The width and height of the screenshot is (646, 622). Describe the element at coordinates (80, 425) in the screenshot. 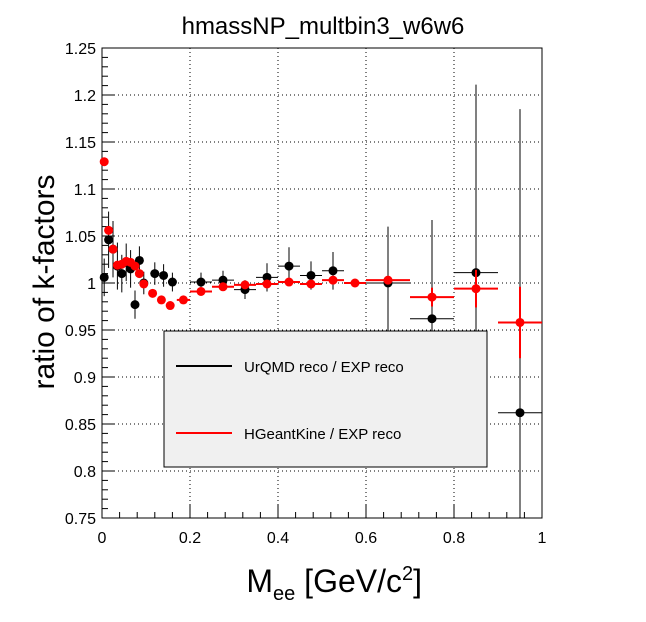

I see `y-tick-label: 0.85` at that location.